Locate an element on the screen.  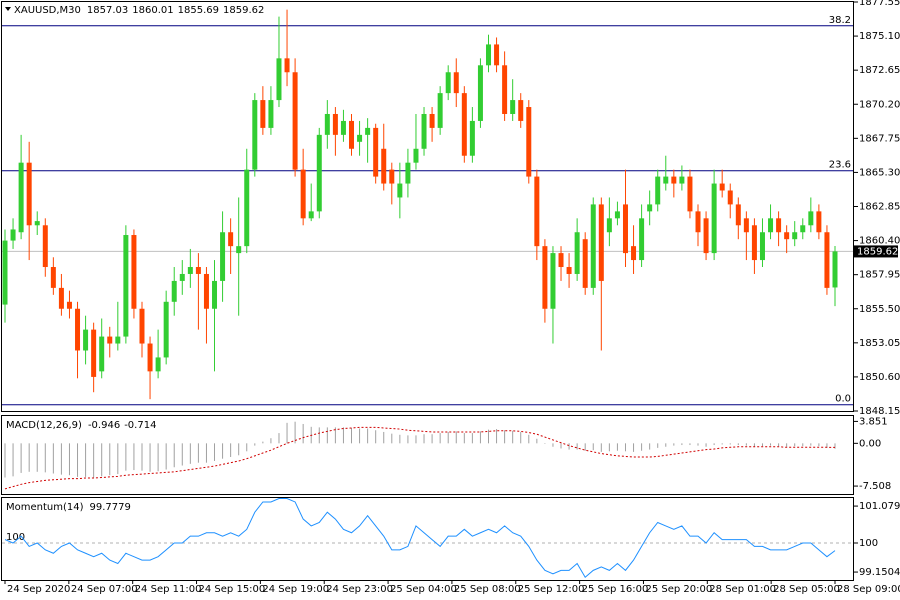
symbol-menu-arrow is located at coordinates (8, 9).